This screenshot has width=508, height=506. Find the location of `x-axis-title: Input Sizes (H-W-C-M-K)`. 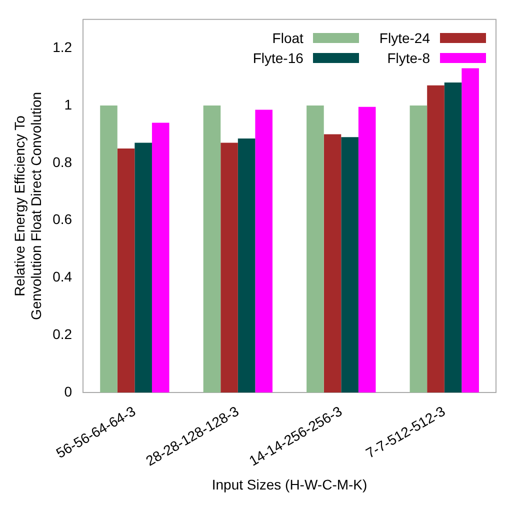

x-axis-title: Input Sizes (H-W-C-M-K) is located at coordinates (290, 484).